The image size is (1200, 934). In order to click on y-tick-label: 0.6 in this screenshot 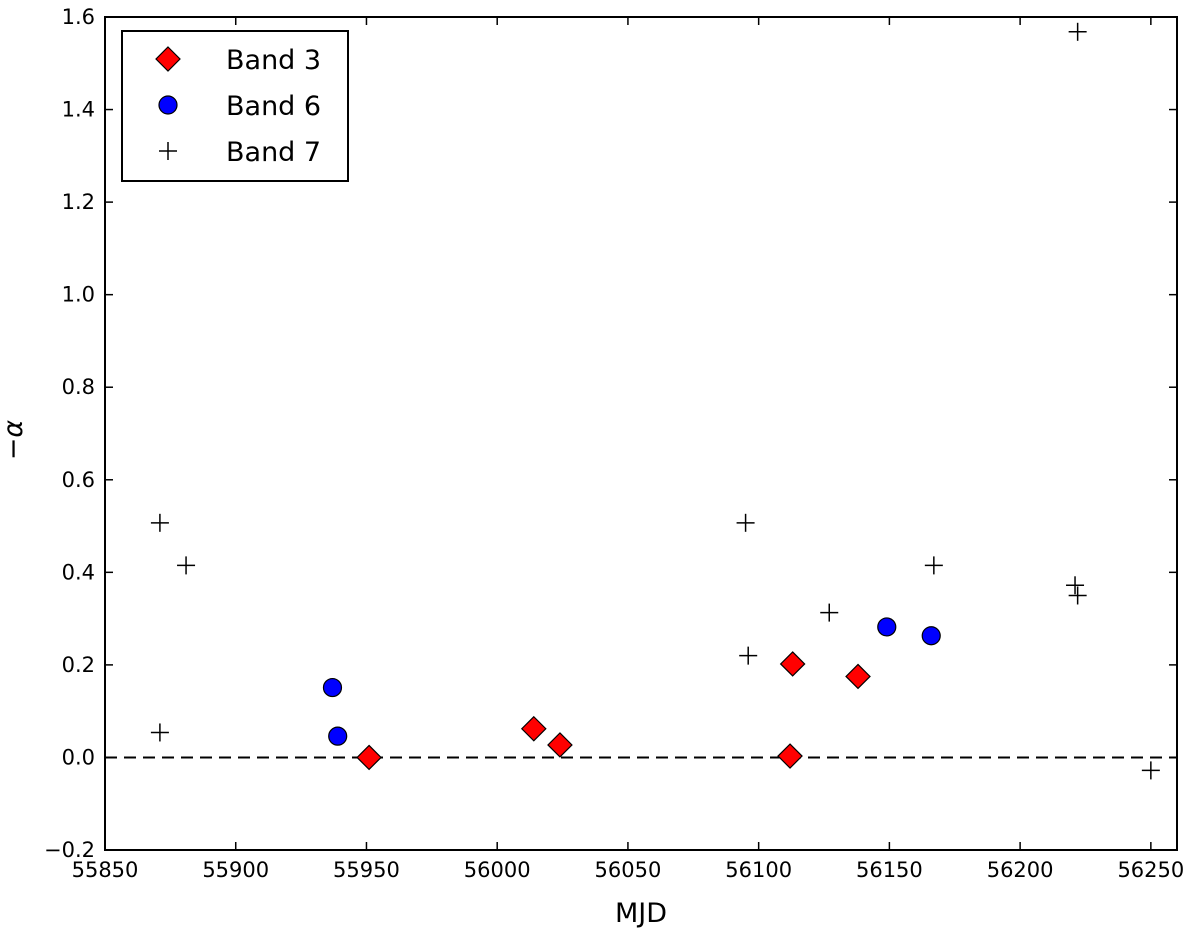, I will do `click(78, 480)`.